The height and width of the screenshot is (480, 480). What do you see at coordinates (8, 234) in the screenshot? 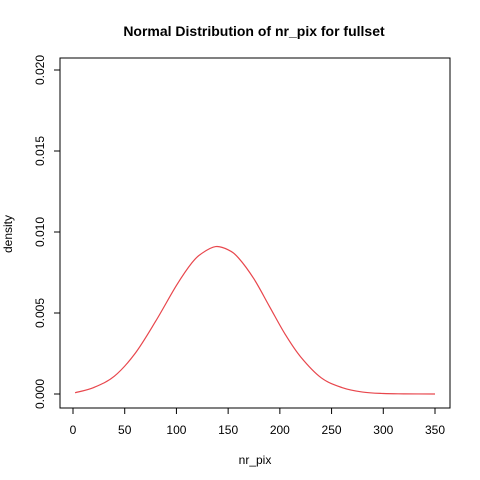
I see `y-axis-label: density` at bounding box center [8, 234].